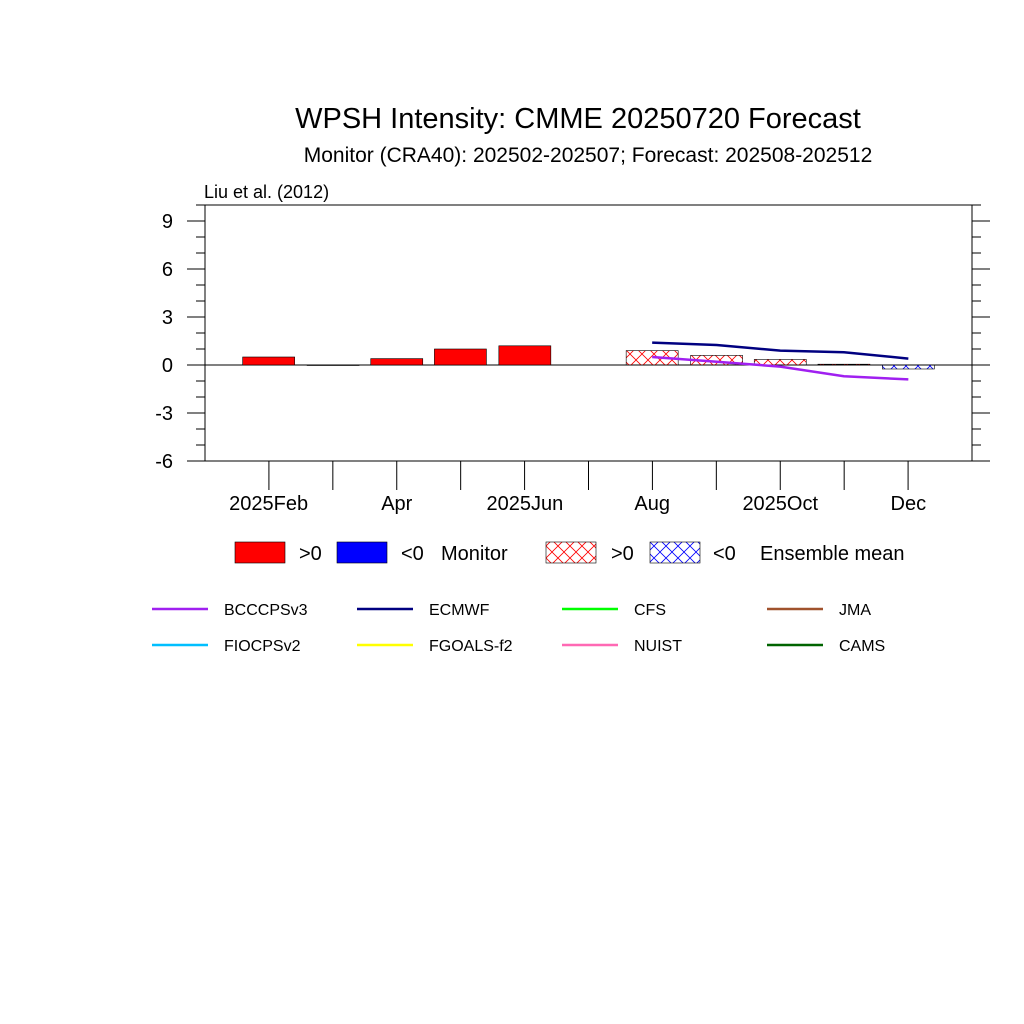 The image size is (1024, 1024). Describe the element at coordinates (412, 554) in the screenshot. I see `legend-label-monitor-neg: <0` at that location.